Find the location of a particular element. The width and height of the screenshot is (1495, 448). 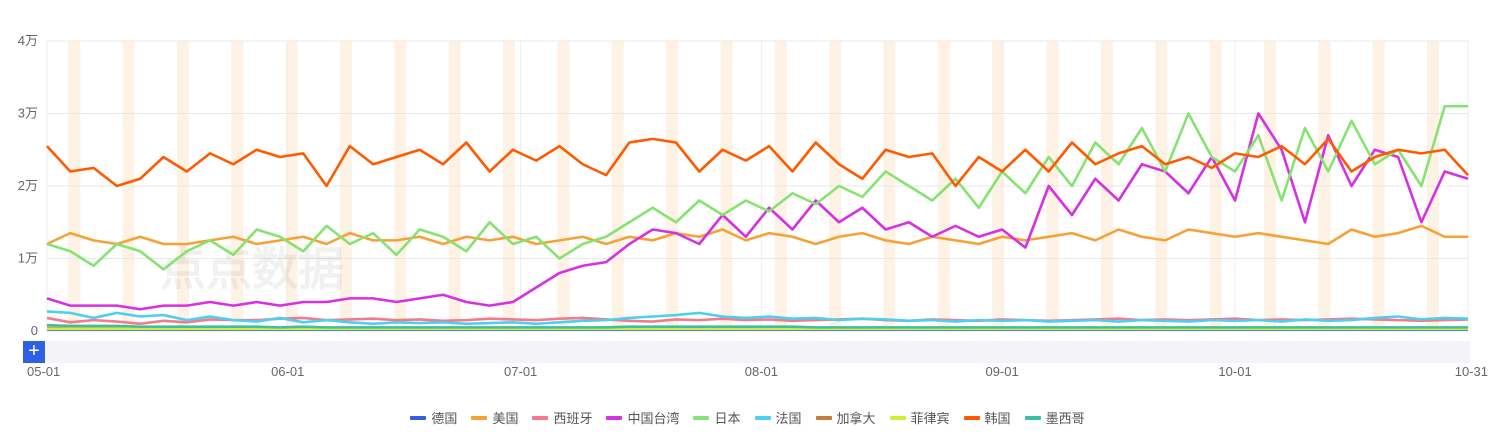

watermark-logo: 点点数据 is located at coordinates (252, 269).